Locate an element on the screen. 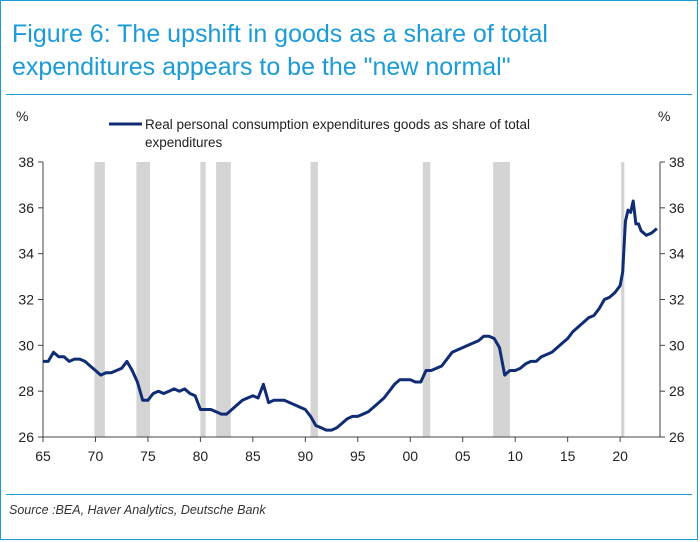 This screenshot has height=542, width=700. x-tick-label: 10 is located at coordinates (515, 456).